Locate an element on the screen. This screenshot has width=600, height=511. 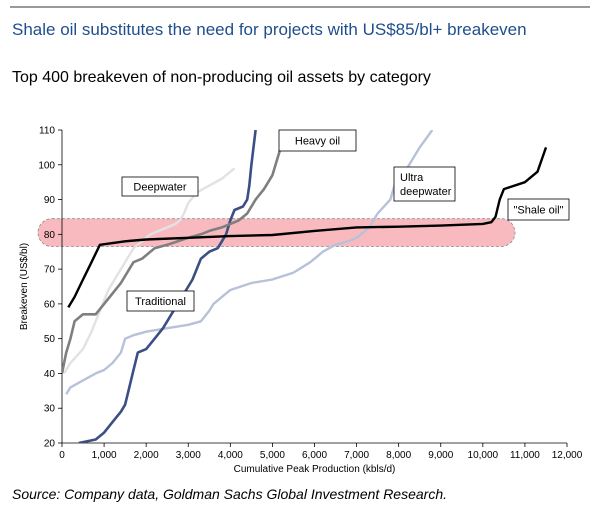
svg-text: Ultra is located at coordinates (412, 178).